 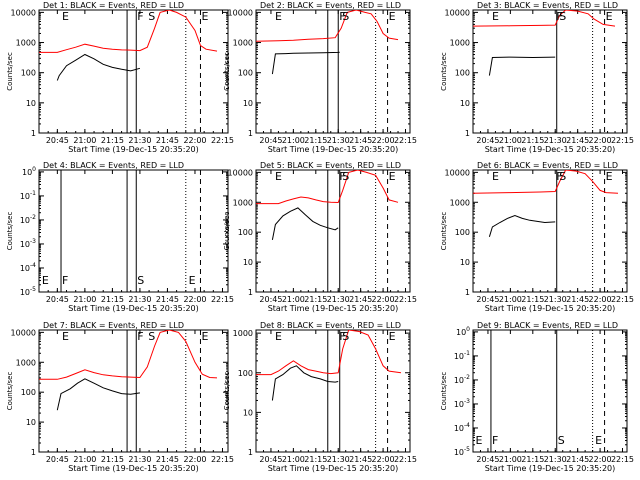 What do you see at coordinates (547, 325) in the screenshot?
I see `panel-title: Det 9: BLACK = Events, RED = LLD` at bounding box center [547, 325].